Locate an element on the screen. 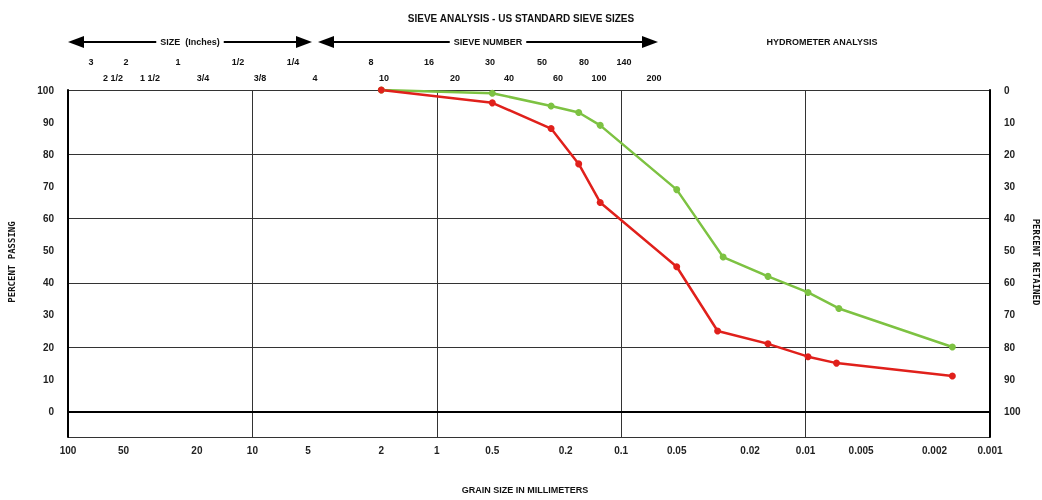  text: 2 1/2 is located at coordinates (113, 78).